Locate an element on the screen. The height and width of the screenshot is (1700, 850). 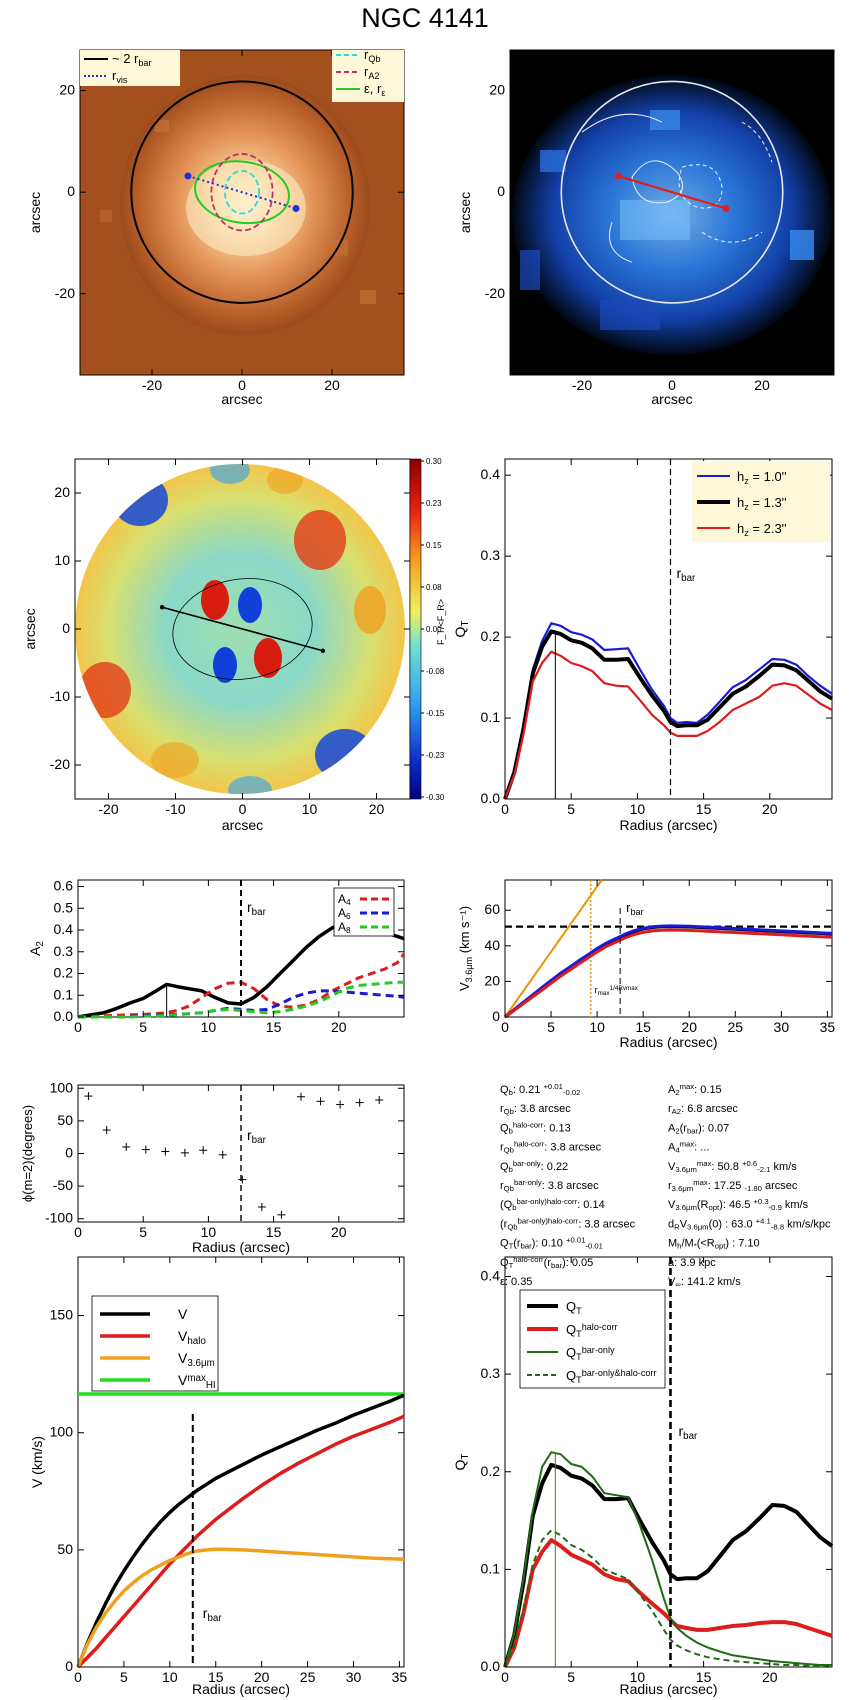
rQb-ring is located at coordinates (241, 192).